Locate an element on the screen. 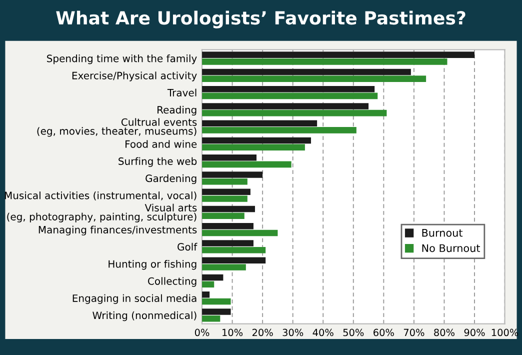 The image size is (522, 355). y-tick-label: Surfing the web is located at coordinates (157, 162).